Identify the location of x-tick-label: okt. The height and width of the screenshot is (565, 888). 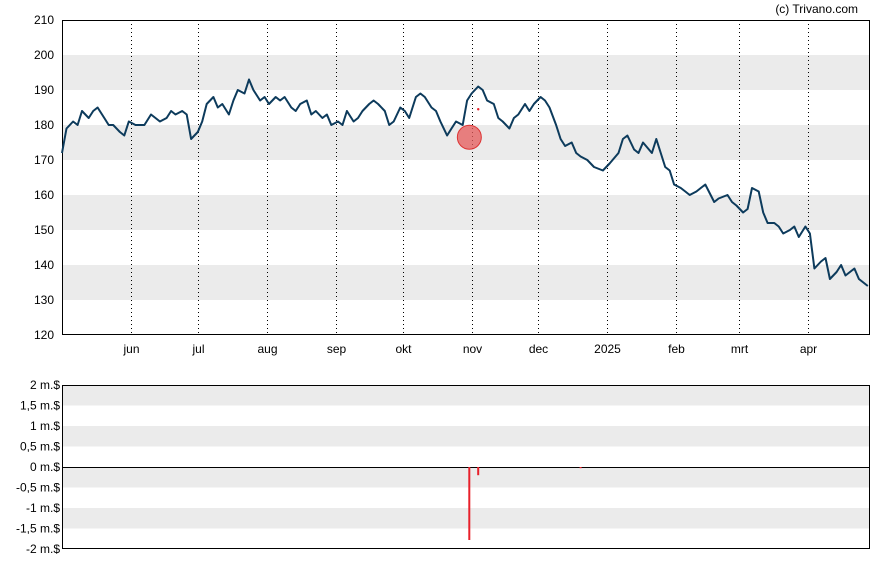
(403, 349).